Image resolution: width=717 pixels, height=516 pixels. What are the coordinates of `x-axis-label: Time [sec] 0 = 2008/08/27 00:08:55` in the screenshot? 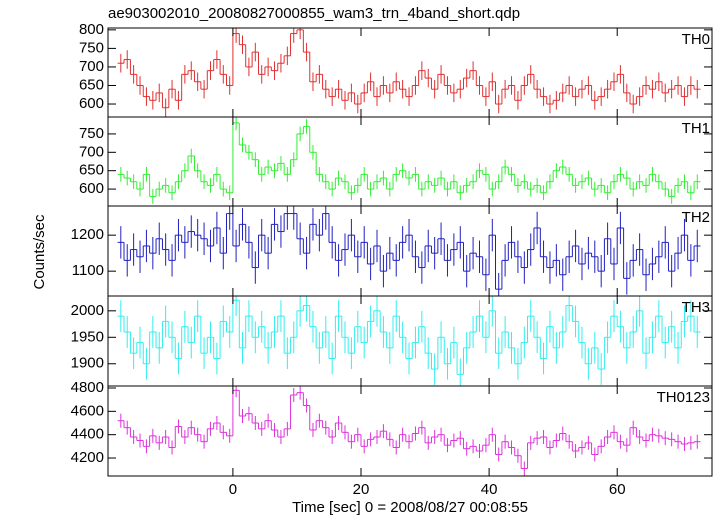 It's located at (410, 507).